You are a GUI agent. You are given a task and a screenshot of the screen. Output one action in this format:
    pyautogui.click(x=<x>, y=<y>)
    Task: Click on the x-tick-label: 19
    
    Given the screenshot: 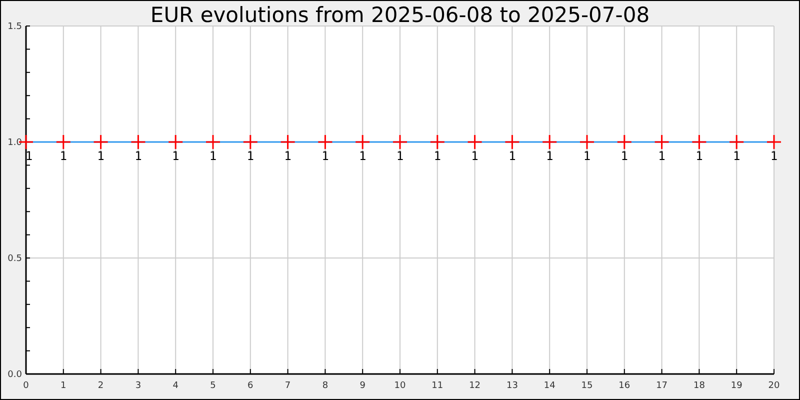 What is the action you would take?
    pyautogui.click(x=736, y=386)
    